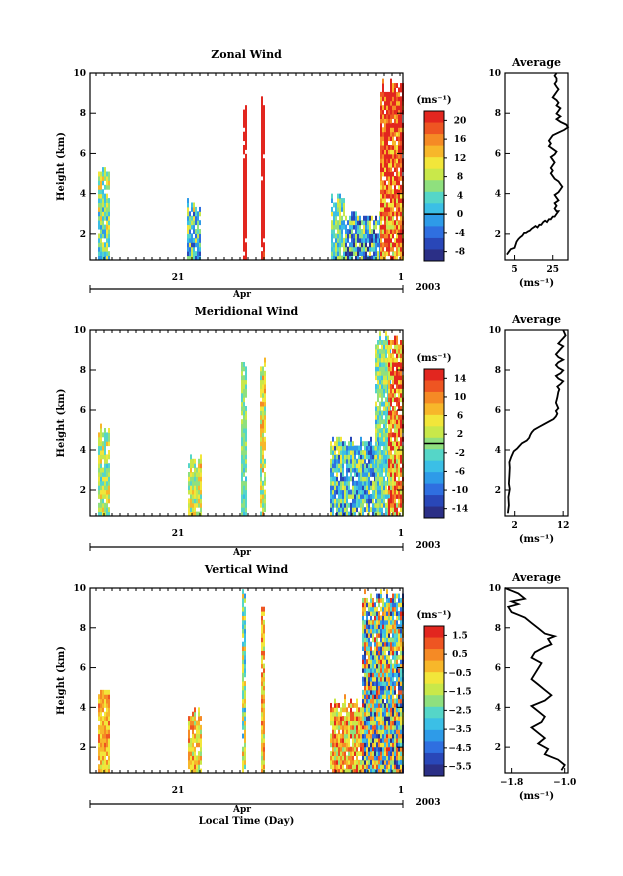  What do you see at coordinates (536, 577) in the screenshot?
I see `average-title: Average` at bounding box center [536, 577].